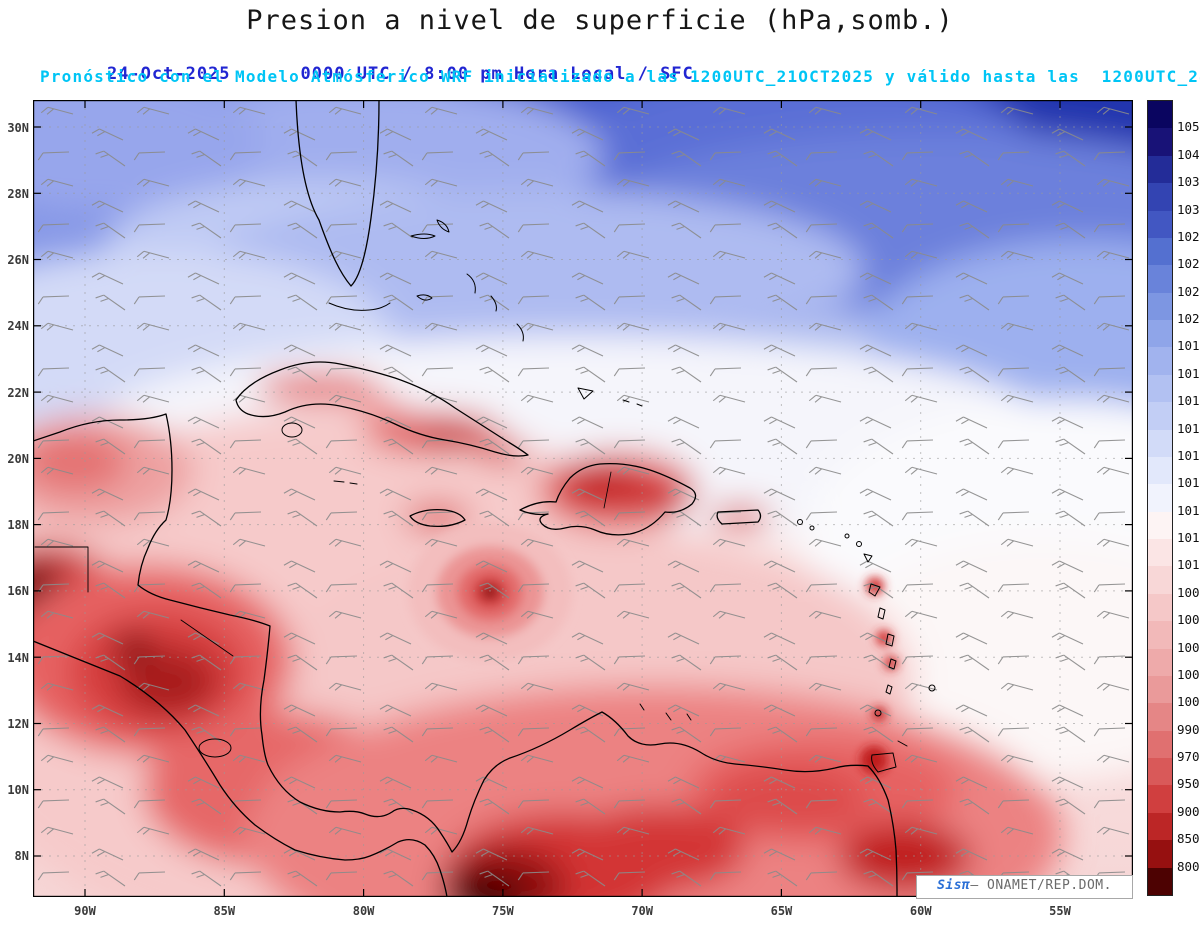  I want to click on colorbar-tick-label: 1010, so click(1188, 565).